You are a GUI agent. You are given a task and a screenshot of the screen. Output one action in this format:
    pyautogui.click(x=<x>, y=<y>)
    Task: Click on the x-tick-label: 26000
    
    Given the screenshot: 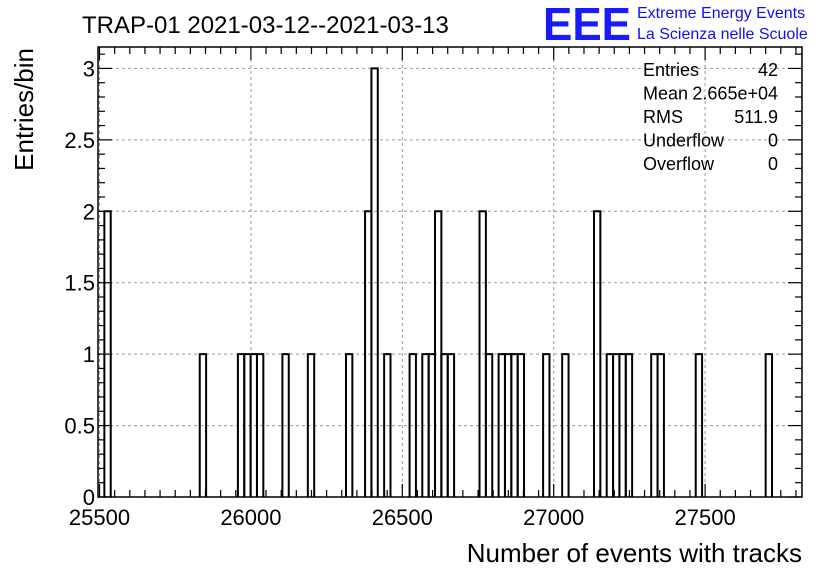 What is the action you would take?
    pyautogui.click(x=250, y=517)
    